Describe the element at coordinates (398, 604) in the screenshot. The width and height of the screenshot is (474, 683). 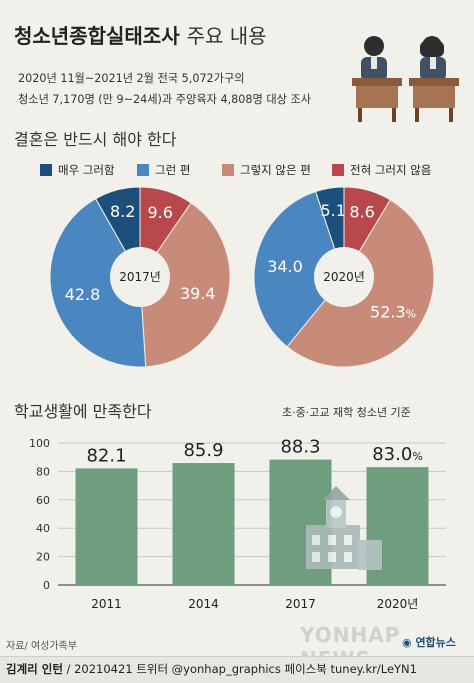
I see `x-tick-label: 2020년` at that location.